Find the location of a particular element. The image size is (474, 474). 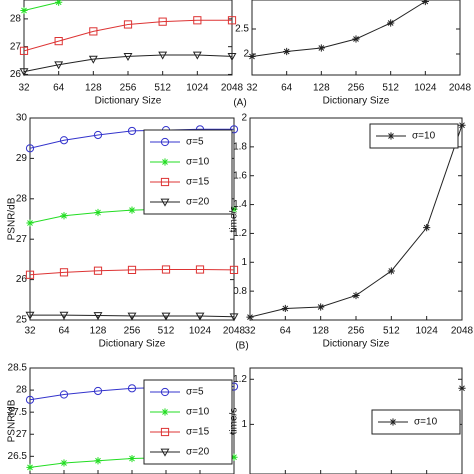

legend-label: σ=5 is located at coordinates (195, 142).